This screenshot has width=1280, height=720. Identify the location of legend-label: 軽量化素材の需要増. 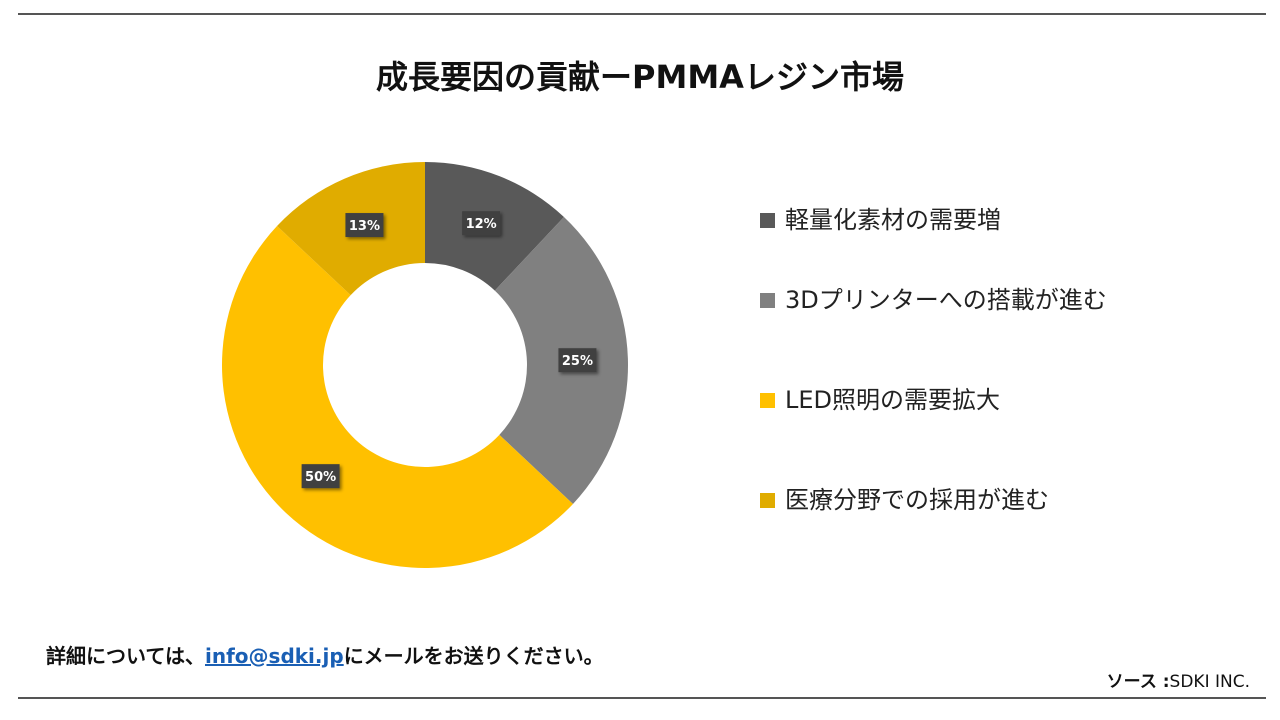
(893, 220).